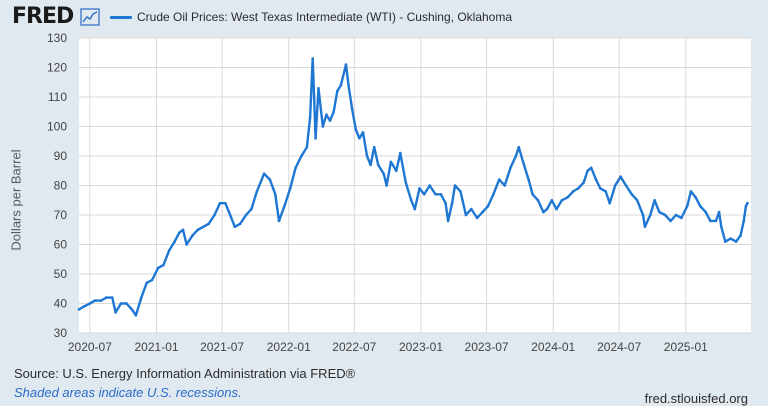 Image resolution: width=768 pixels, height=406 pixels. What do you see at coordinates (553, 347) in the screenshot?
I see `x-tick-label: 2024-01` at bounding box center [553, 347].